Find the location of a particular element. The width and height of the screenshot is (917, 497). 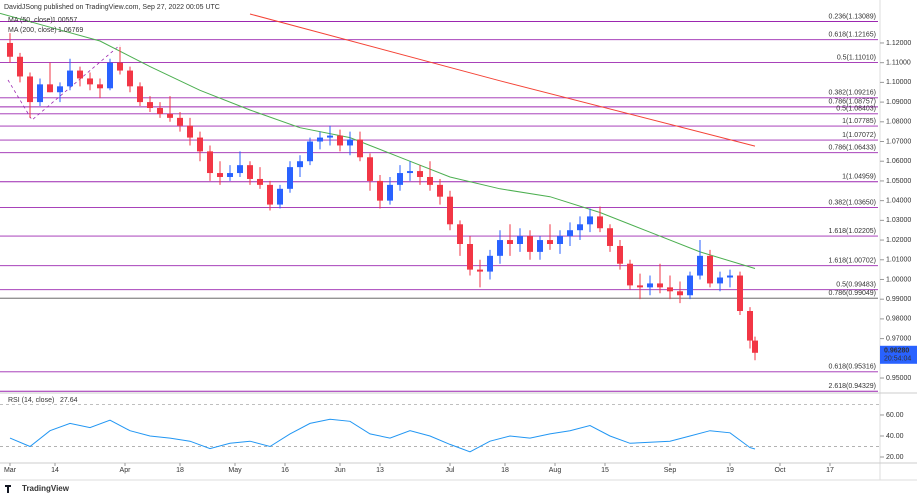

brand-logo is located at coordinates (8, 489).